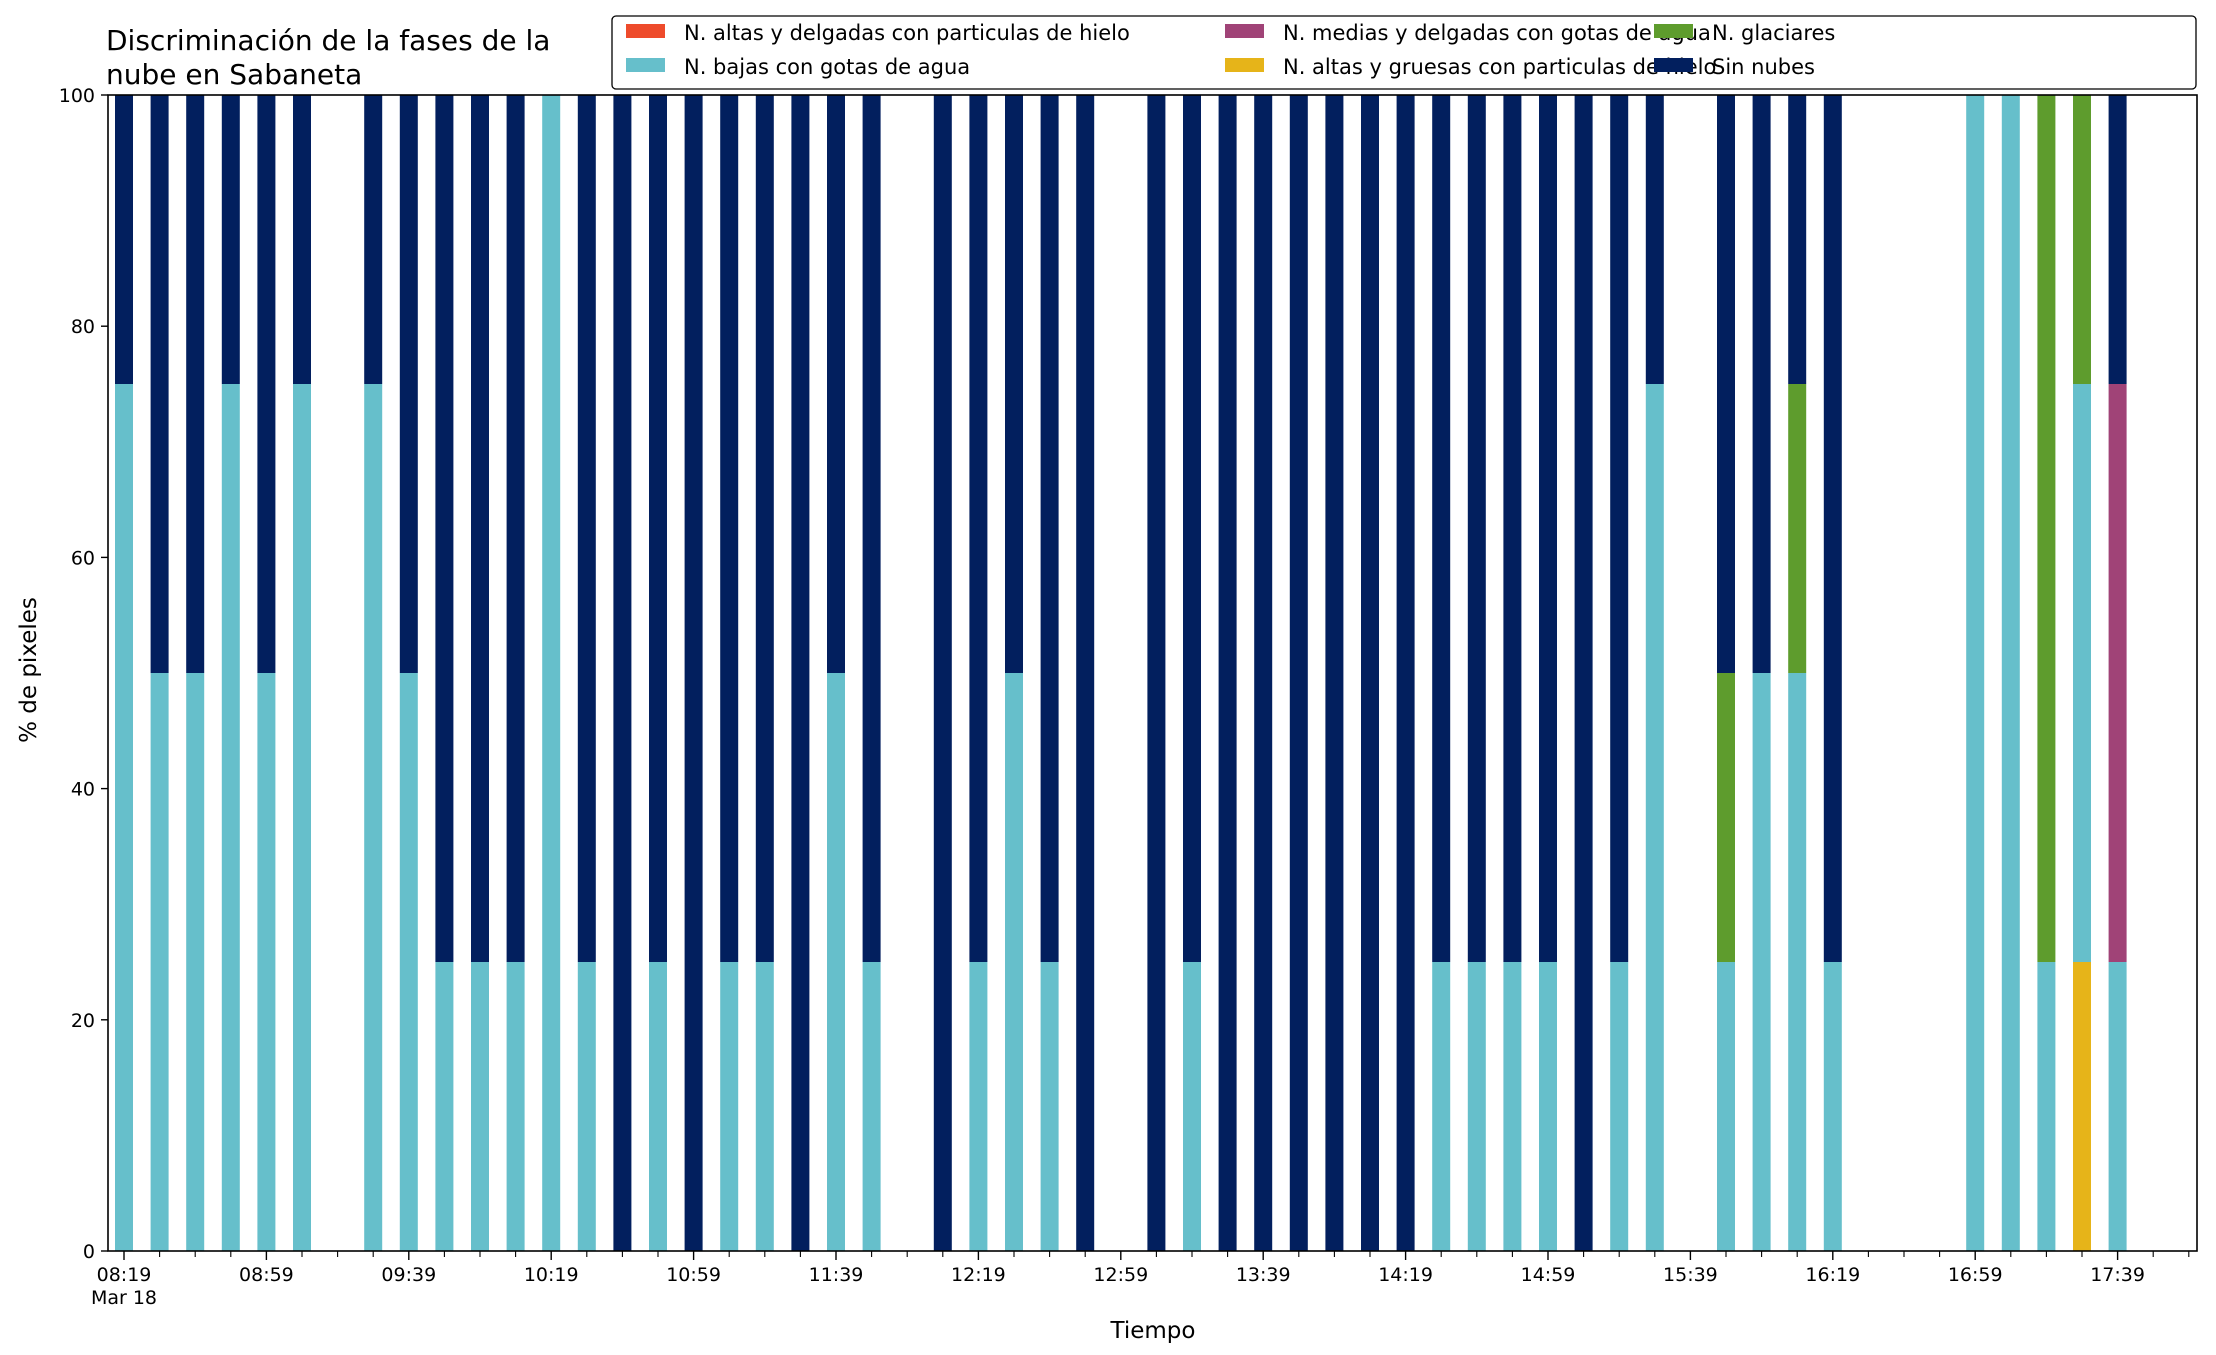  I want to click on x-tick-label: 17:39, so click(2117, 1275).